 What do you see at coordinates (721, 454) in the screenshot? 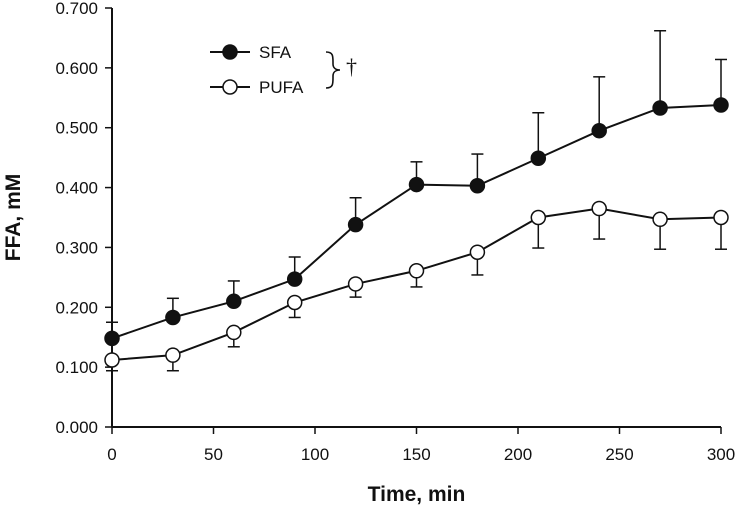
I see `x-tick-label: 300` at bounding box center [721, 454].